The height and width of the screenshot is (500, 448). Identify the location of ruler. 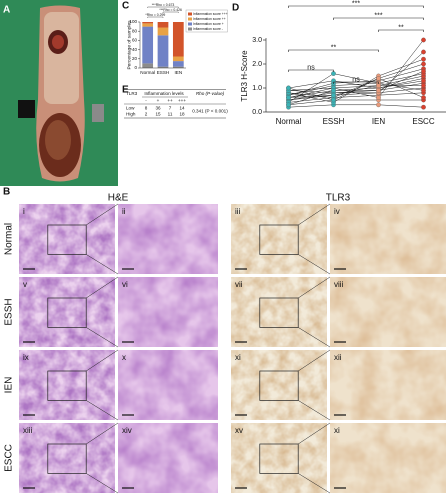
(98, 113).